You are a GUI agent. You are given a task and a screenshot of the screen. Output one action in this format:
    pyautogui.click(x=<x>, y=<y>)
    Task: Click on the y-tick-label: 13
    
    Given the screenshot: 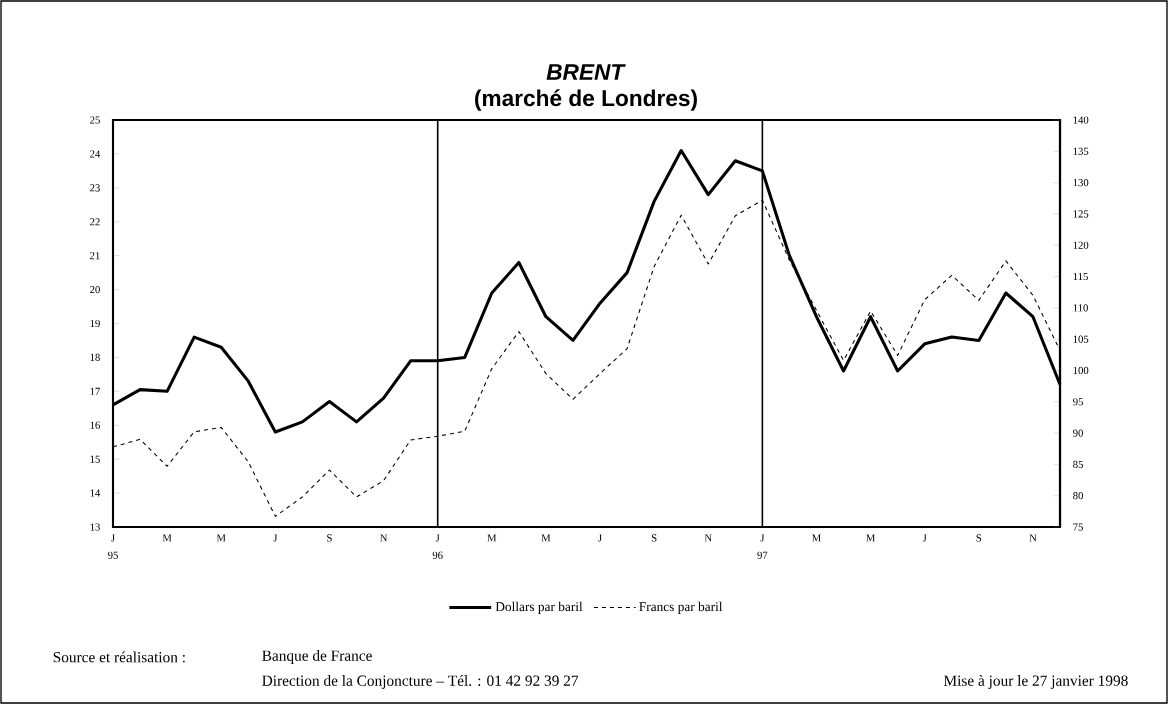 What is the action you would take?
    pyautogui.click(x=95, y=527)
    